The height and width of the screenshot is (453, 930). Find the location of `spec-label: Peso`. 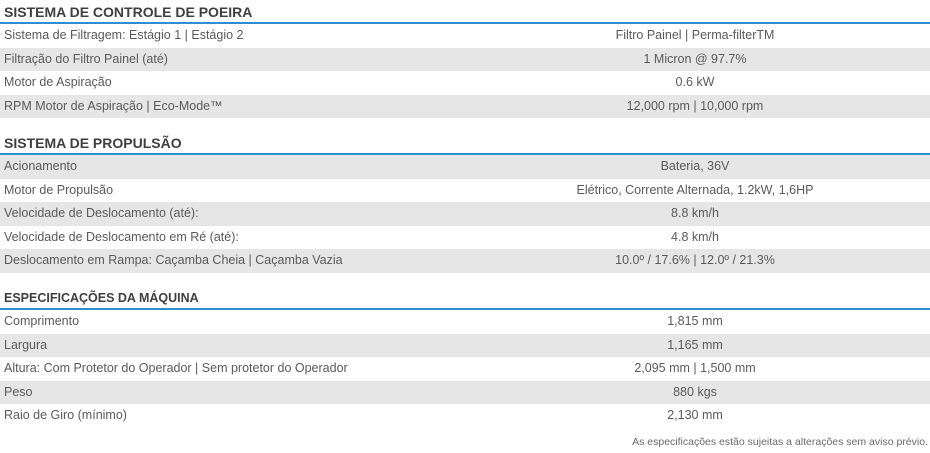

spec-label: Peso is located at coordinates (18, 391).